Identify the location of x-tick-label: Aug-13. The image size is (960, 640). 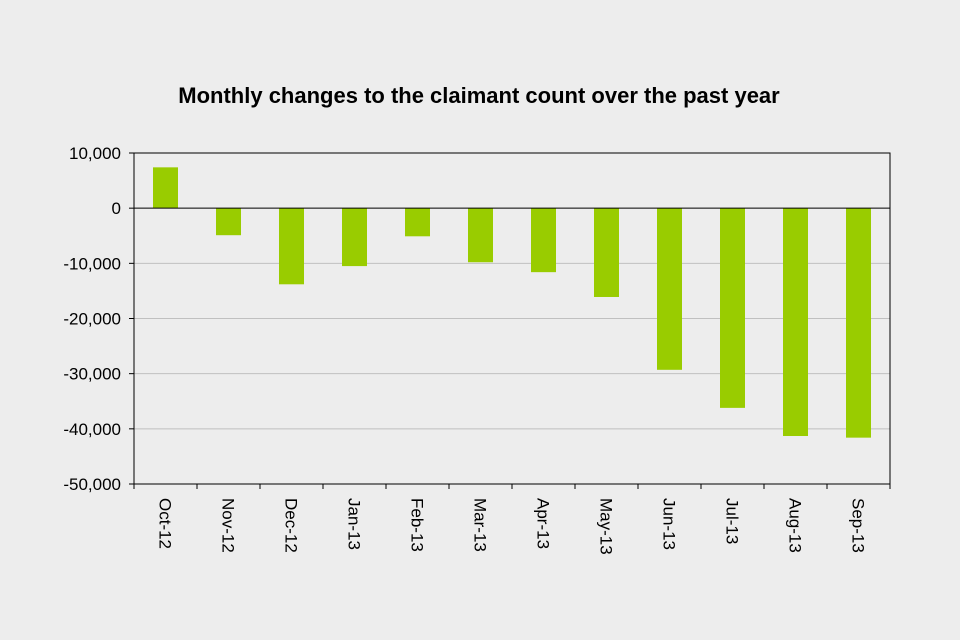
(795, 525).